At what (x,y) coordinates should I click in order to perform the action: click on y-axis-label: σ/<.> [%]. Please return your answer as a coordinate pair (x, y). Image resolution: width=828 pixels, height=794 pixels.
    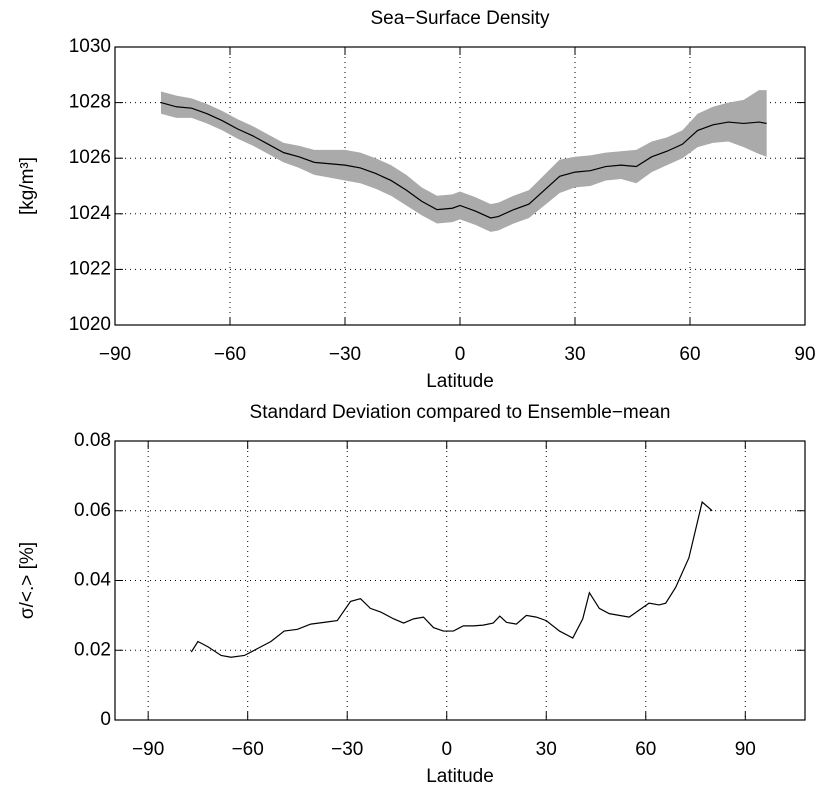
    Looking at the image, I should click on (27, 580).